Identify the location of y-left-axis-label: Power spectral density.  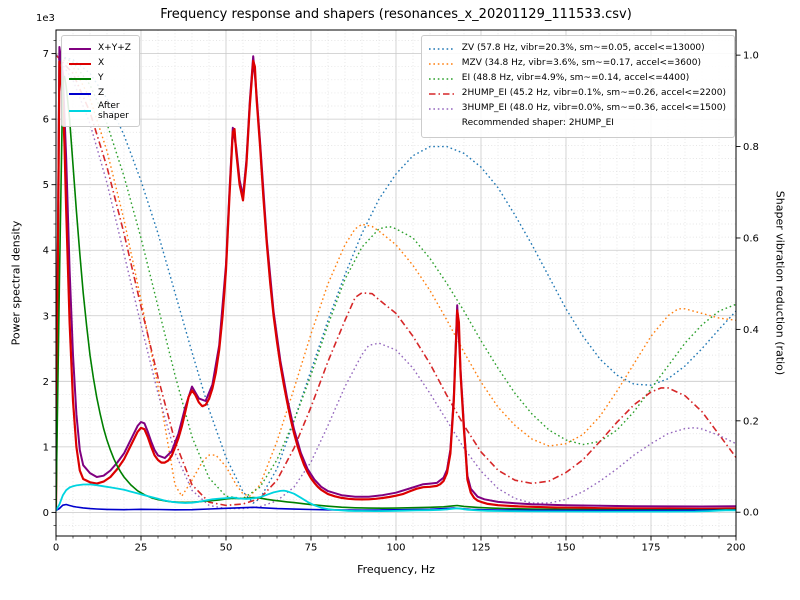
(16, 283).